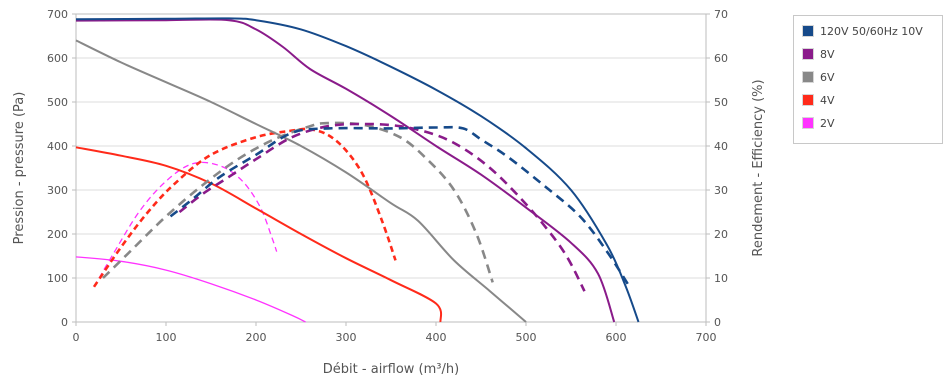 This screenshot has height=379, width=950. What do you see at coordinates (818, 123) in the screenshot?
I see `legend-item-series-4: 2V` at bounding box center [818, 123].